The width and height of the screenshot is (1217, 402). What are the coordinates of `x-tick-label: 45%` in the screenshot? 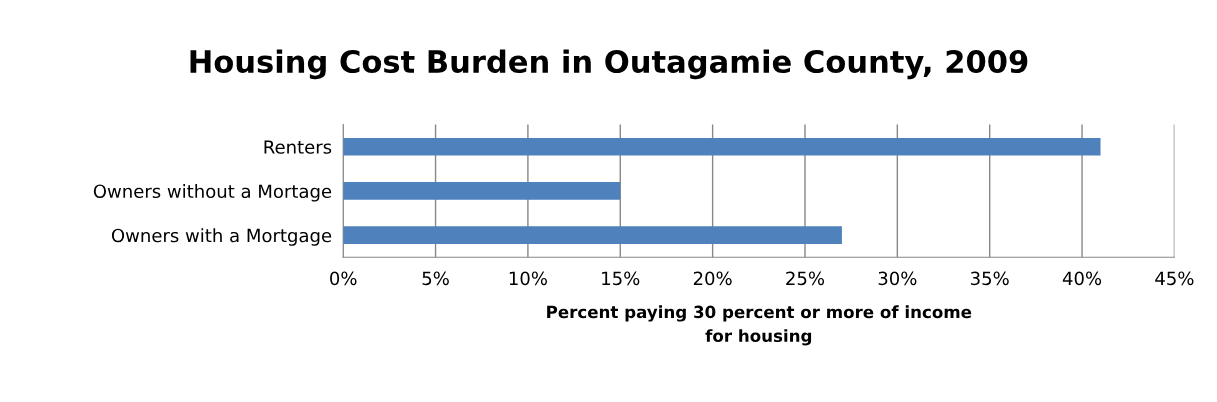 It's located at (1174, 278).